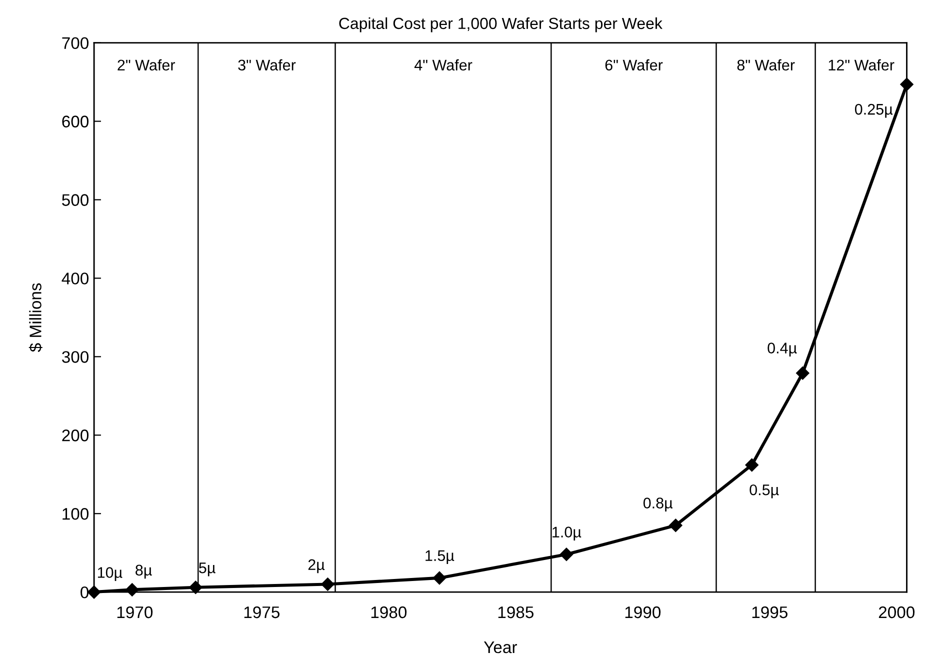 The width and height of the screenshot is (931, 669). What do you see at coordinates (84, 592) in the screenshot?
I see `y-tick-label: 0` at bounding box center [84, 592].